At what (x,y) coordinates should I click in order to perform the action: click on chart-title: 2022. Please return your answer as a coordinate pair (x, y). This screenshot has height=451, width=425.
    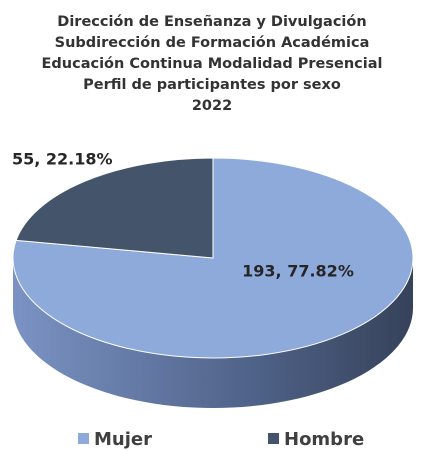
    Looking at the image, I should click on (212, 106).